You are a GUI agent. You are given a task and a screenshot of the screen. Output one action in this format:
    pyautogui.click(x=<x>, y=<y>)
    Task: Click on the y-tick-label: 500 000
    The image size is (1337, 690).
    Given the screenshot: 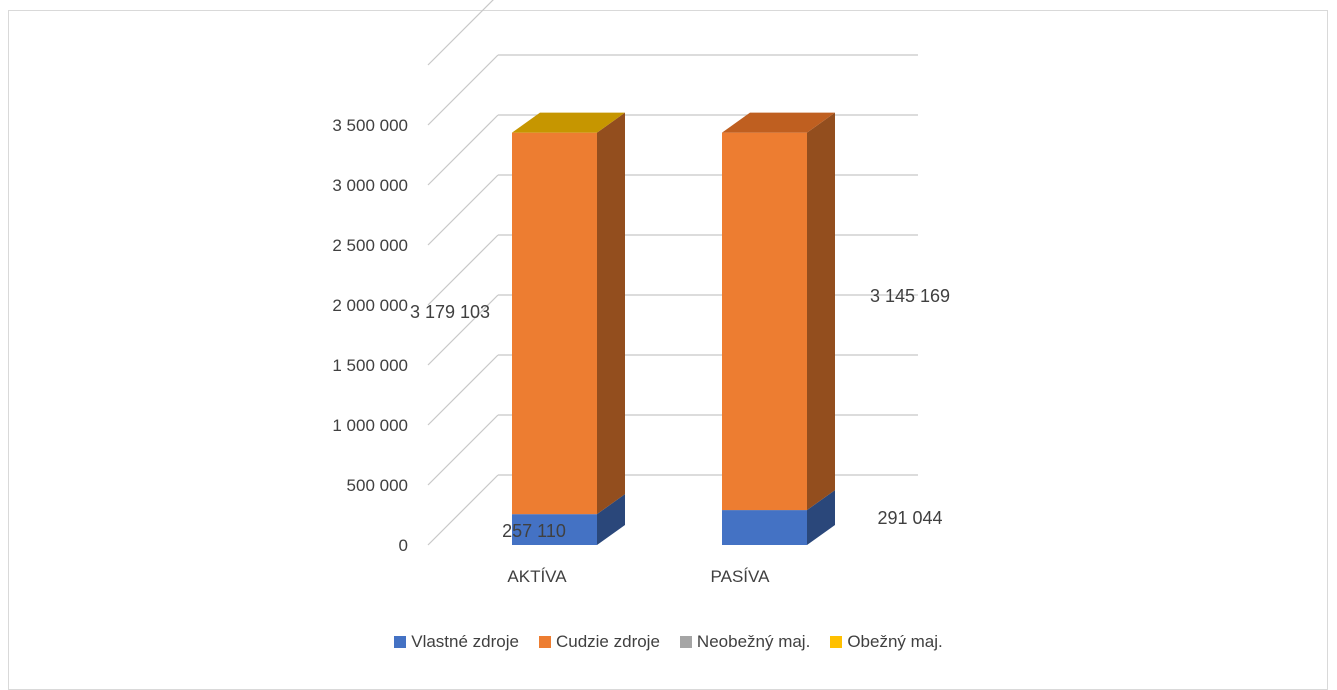 What is the action you would take?
    pyautogui.click(x=377, y=485)
    